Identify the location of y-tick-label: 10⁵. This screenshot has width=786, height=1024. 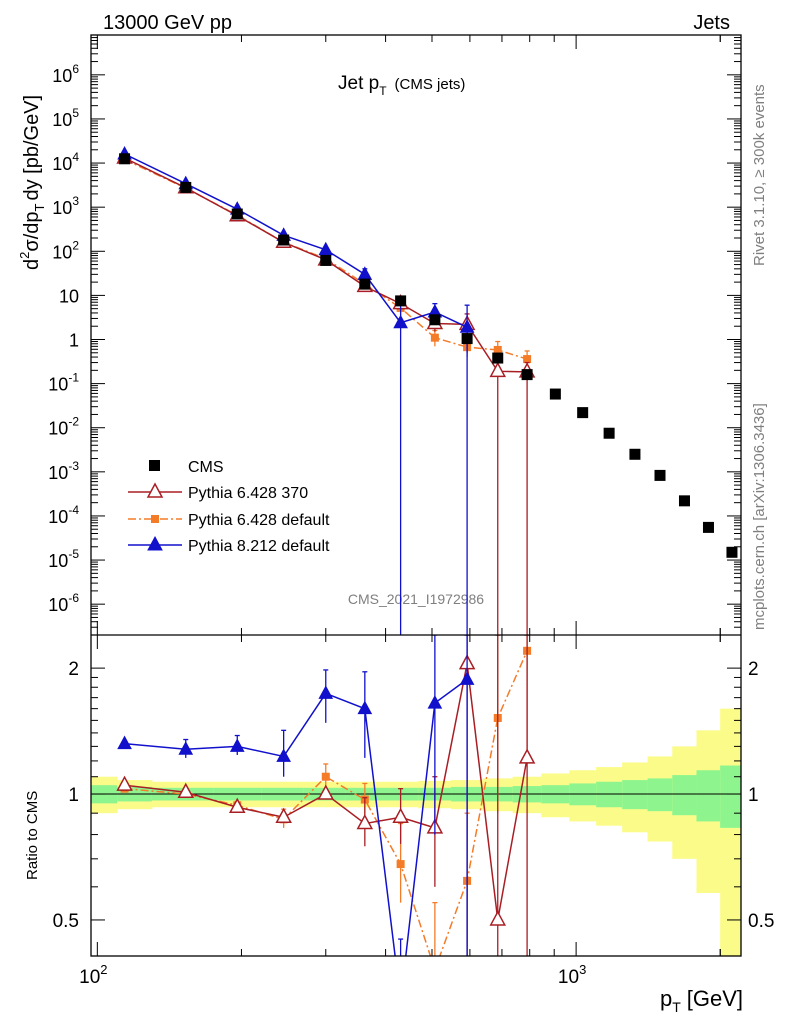
(65, 118).